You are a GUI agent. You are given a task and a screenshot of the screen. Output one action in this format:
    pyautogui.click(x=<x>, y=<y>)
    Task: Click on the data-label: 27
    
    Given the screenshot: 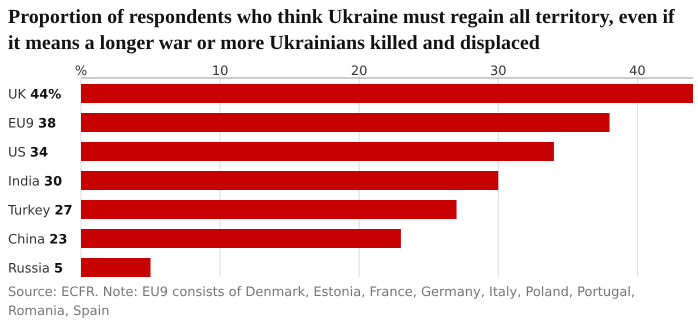 What is the action you would take?
    pyautogui.click(x=63, y=211)
    